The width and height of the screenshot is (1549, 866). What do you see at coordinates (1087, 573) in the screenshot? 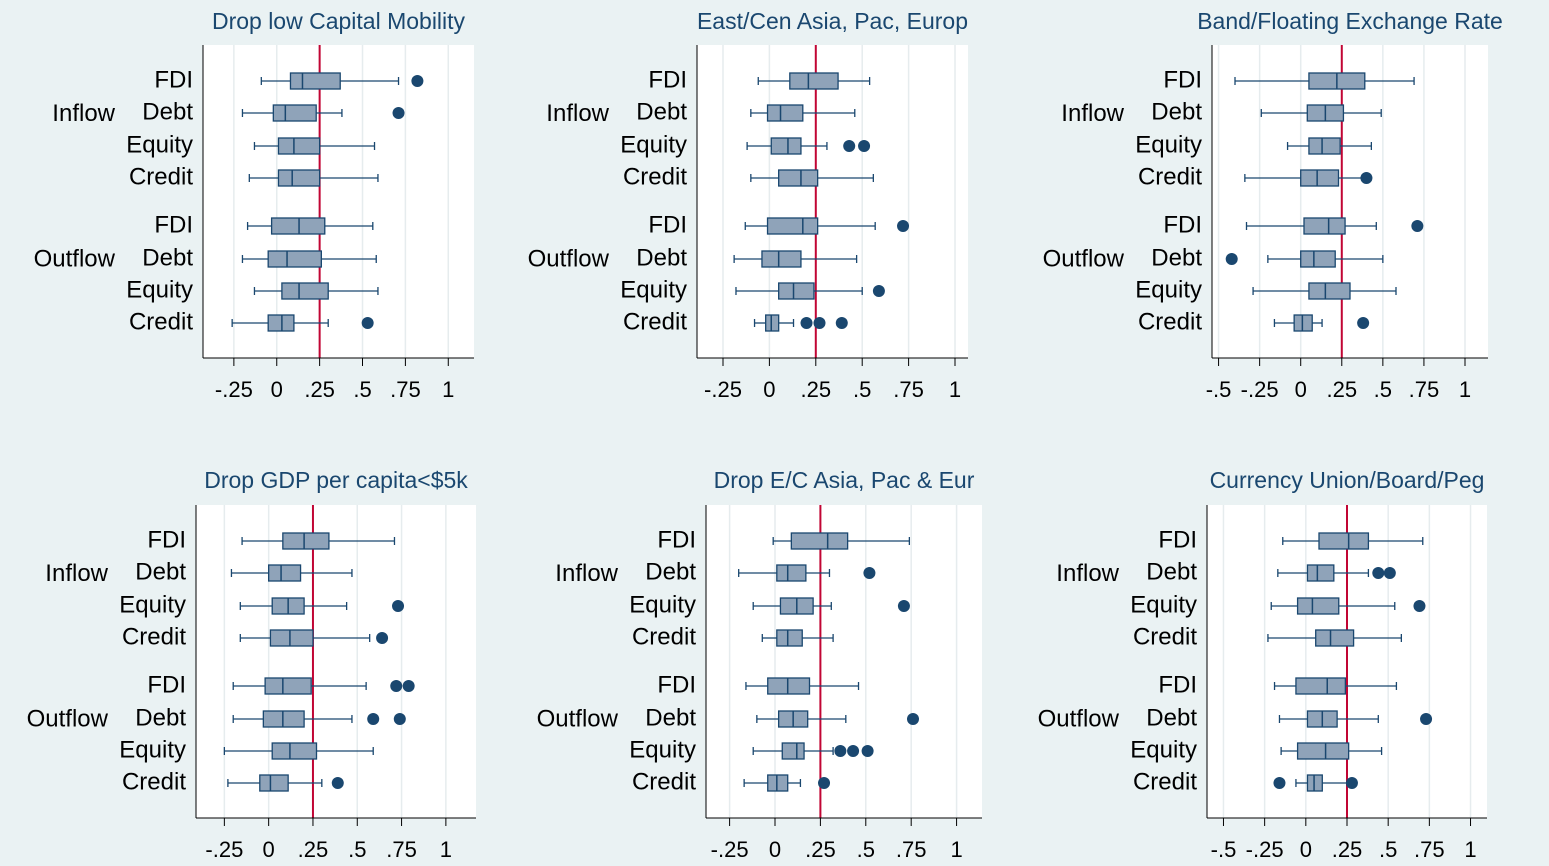
I see `group-label: Inflow` at bounding box center [1087, 573].